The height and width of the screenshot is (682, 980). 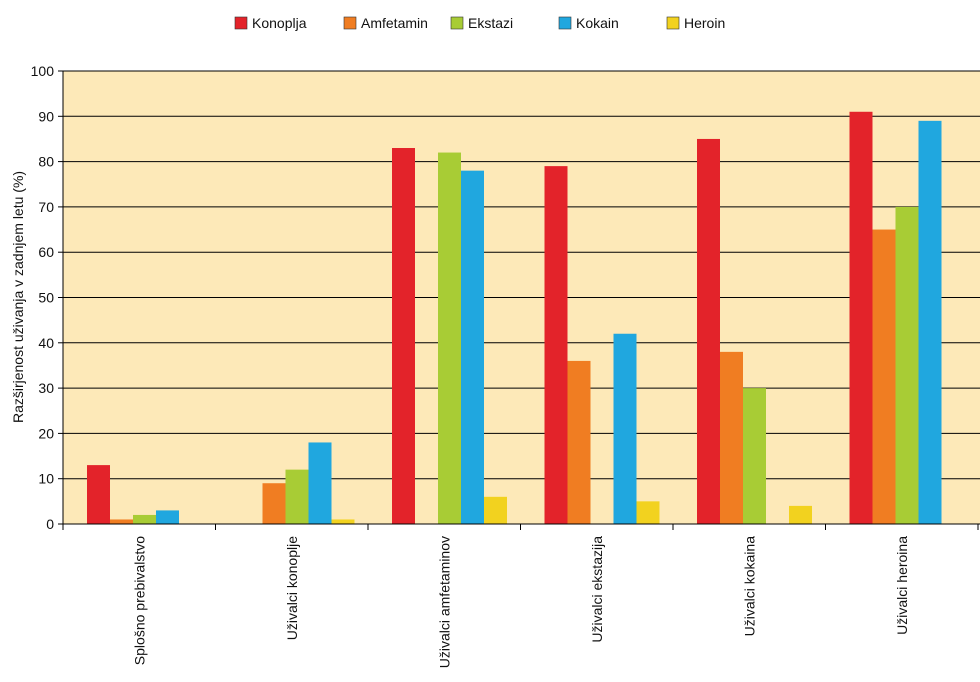 I want to click on y-axis-title: Razširjenost uživanja v zadnjem letu (%), so click(x=18, y=297).